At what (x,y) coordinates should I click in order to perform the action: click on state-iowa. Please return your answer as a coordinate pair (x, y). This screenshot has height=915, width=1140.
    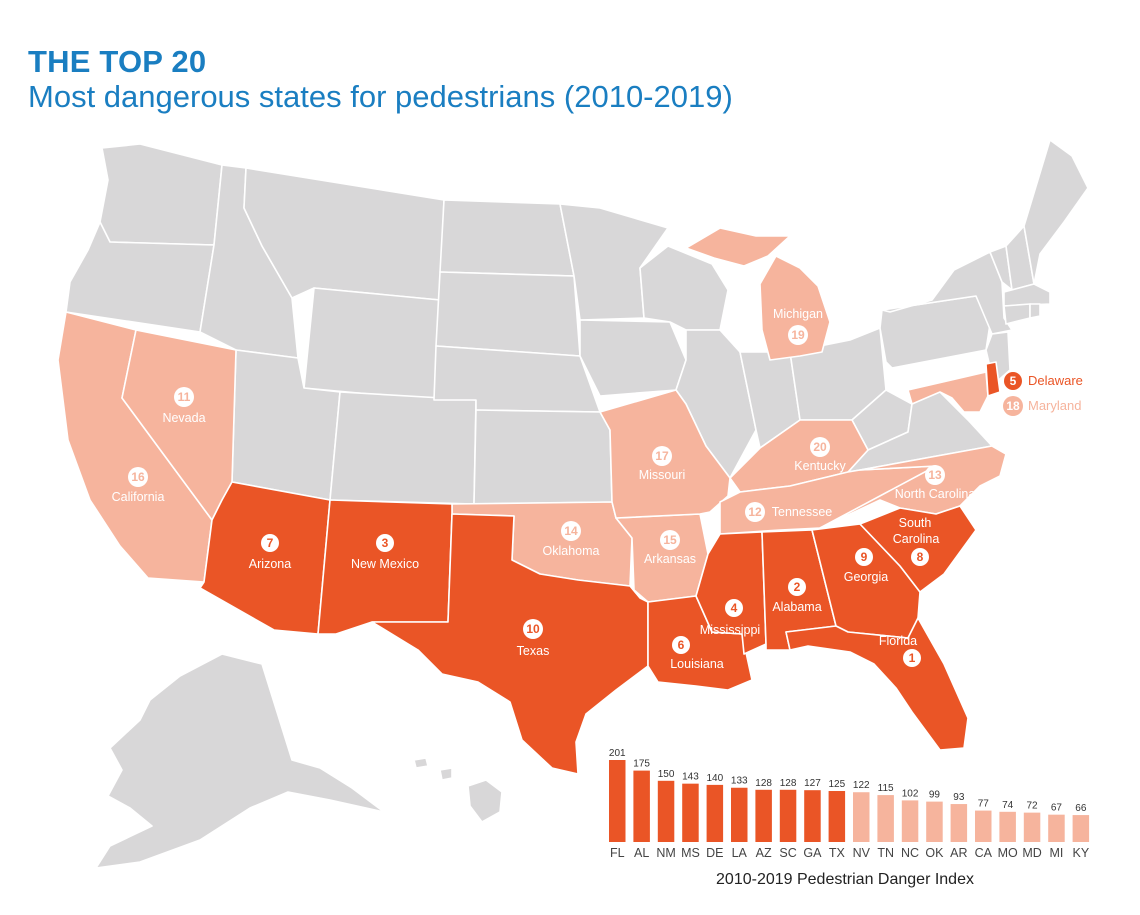
    Looking at the image, I should click on (633, 358).